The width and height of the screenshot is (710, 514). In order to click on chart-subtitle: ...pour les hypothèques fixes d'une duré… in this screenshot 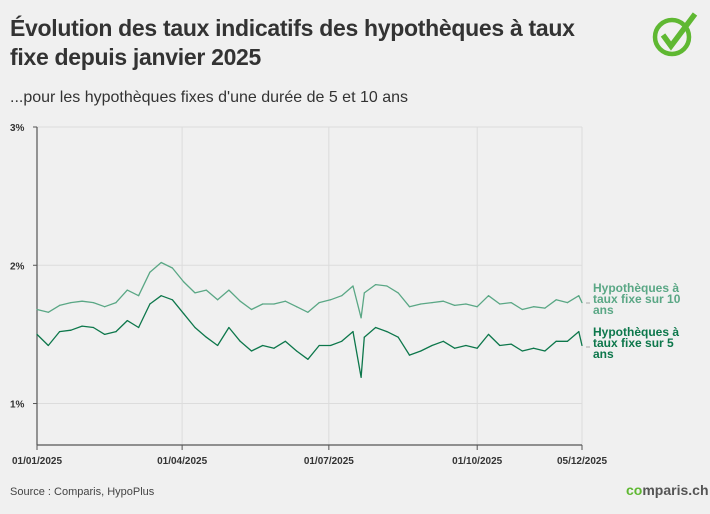, I will do `click(209, 97)`.